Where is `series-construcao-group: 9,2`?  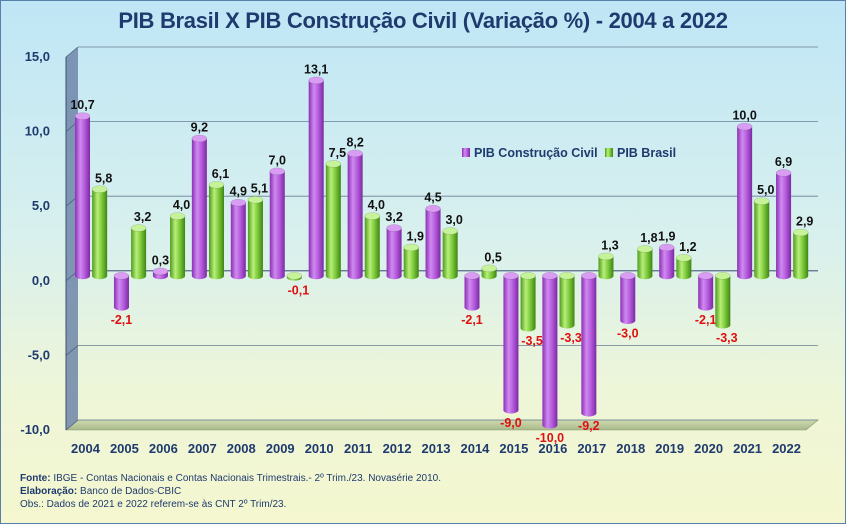 series-construcao-group: 9,2 is located at coordinates (199, 200).